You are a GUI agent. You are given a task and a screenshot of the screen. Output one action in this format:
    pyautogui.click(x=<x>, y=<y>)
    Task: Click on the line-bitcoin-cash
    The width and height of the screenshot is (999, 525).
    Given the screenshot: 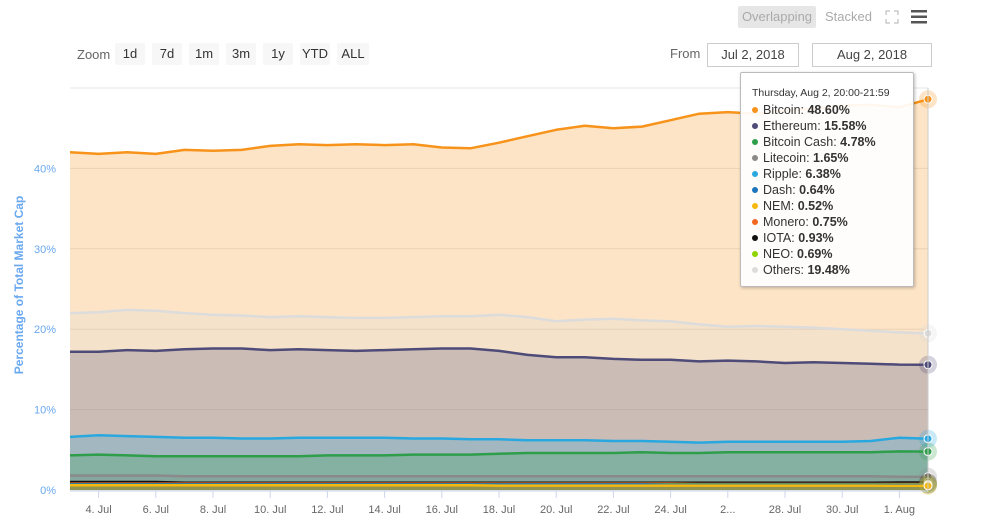 What is the action you would take?
    pyautogui.click(x=499, y=454)
    